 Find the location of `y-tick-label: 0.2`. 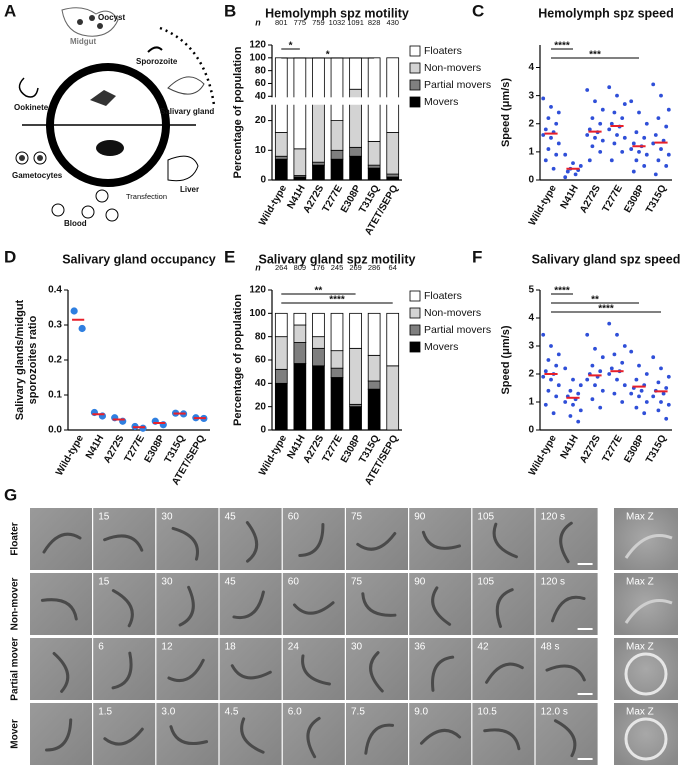

y-tick-label: 0.2 is located at coordinates (55, 360).